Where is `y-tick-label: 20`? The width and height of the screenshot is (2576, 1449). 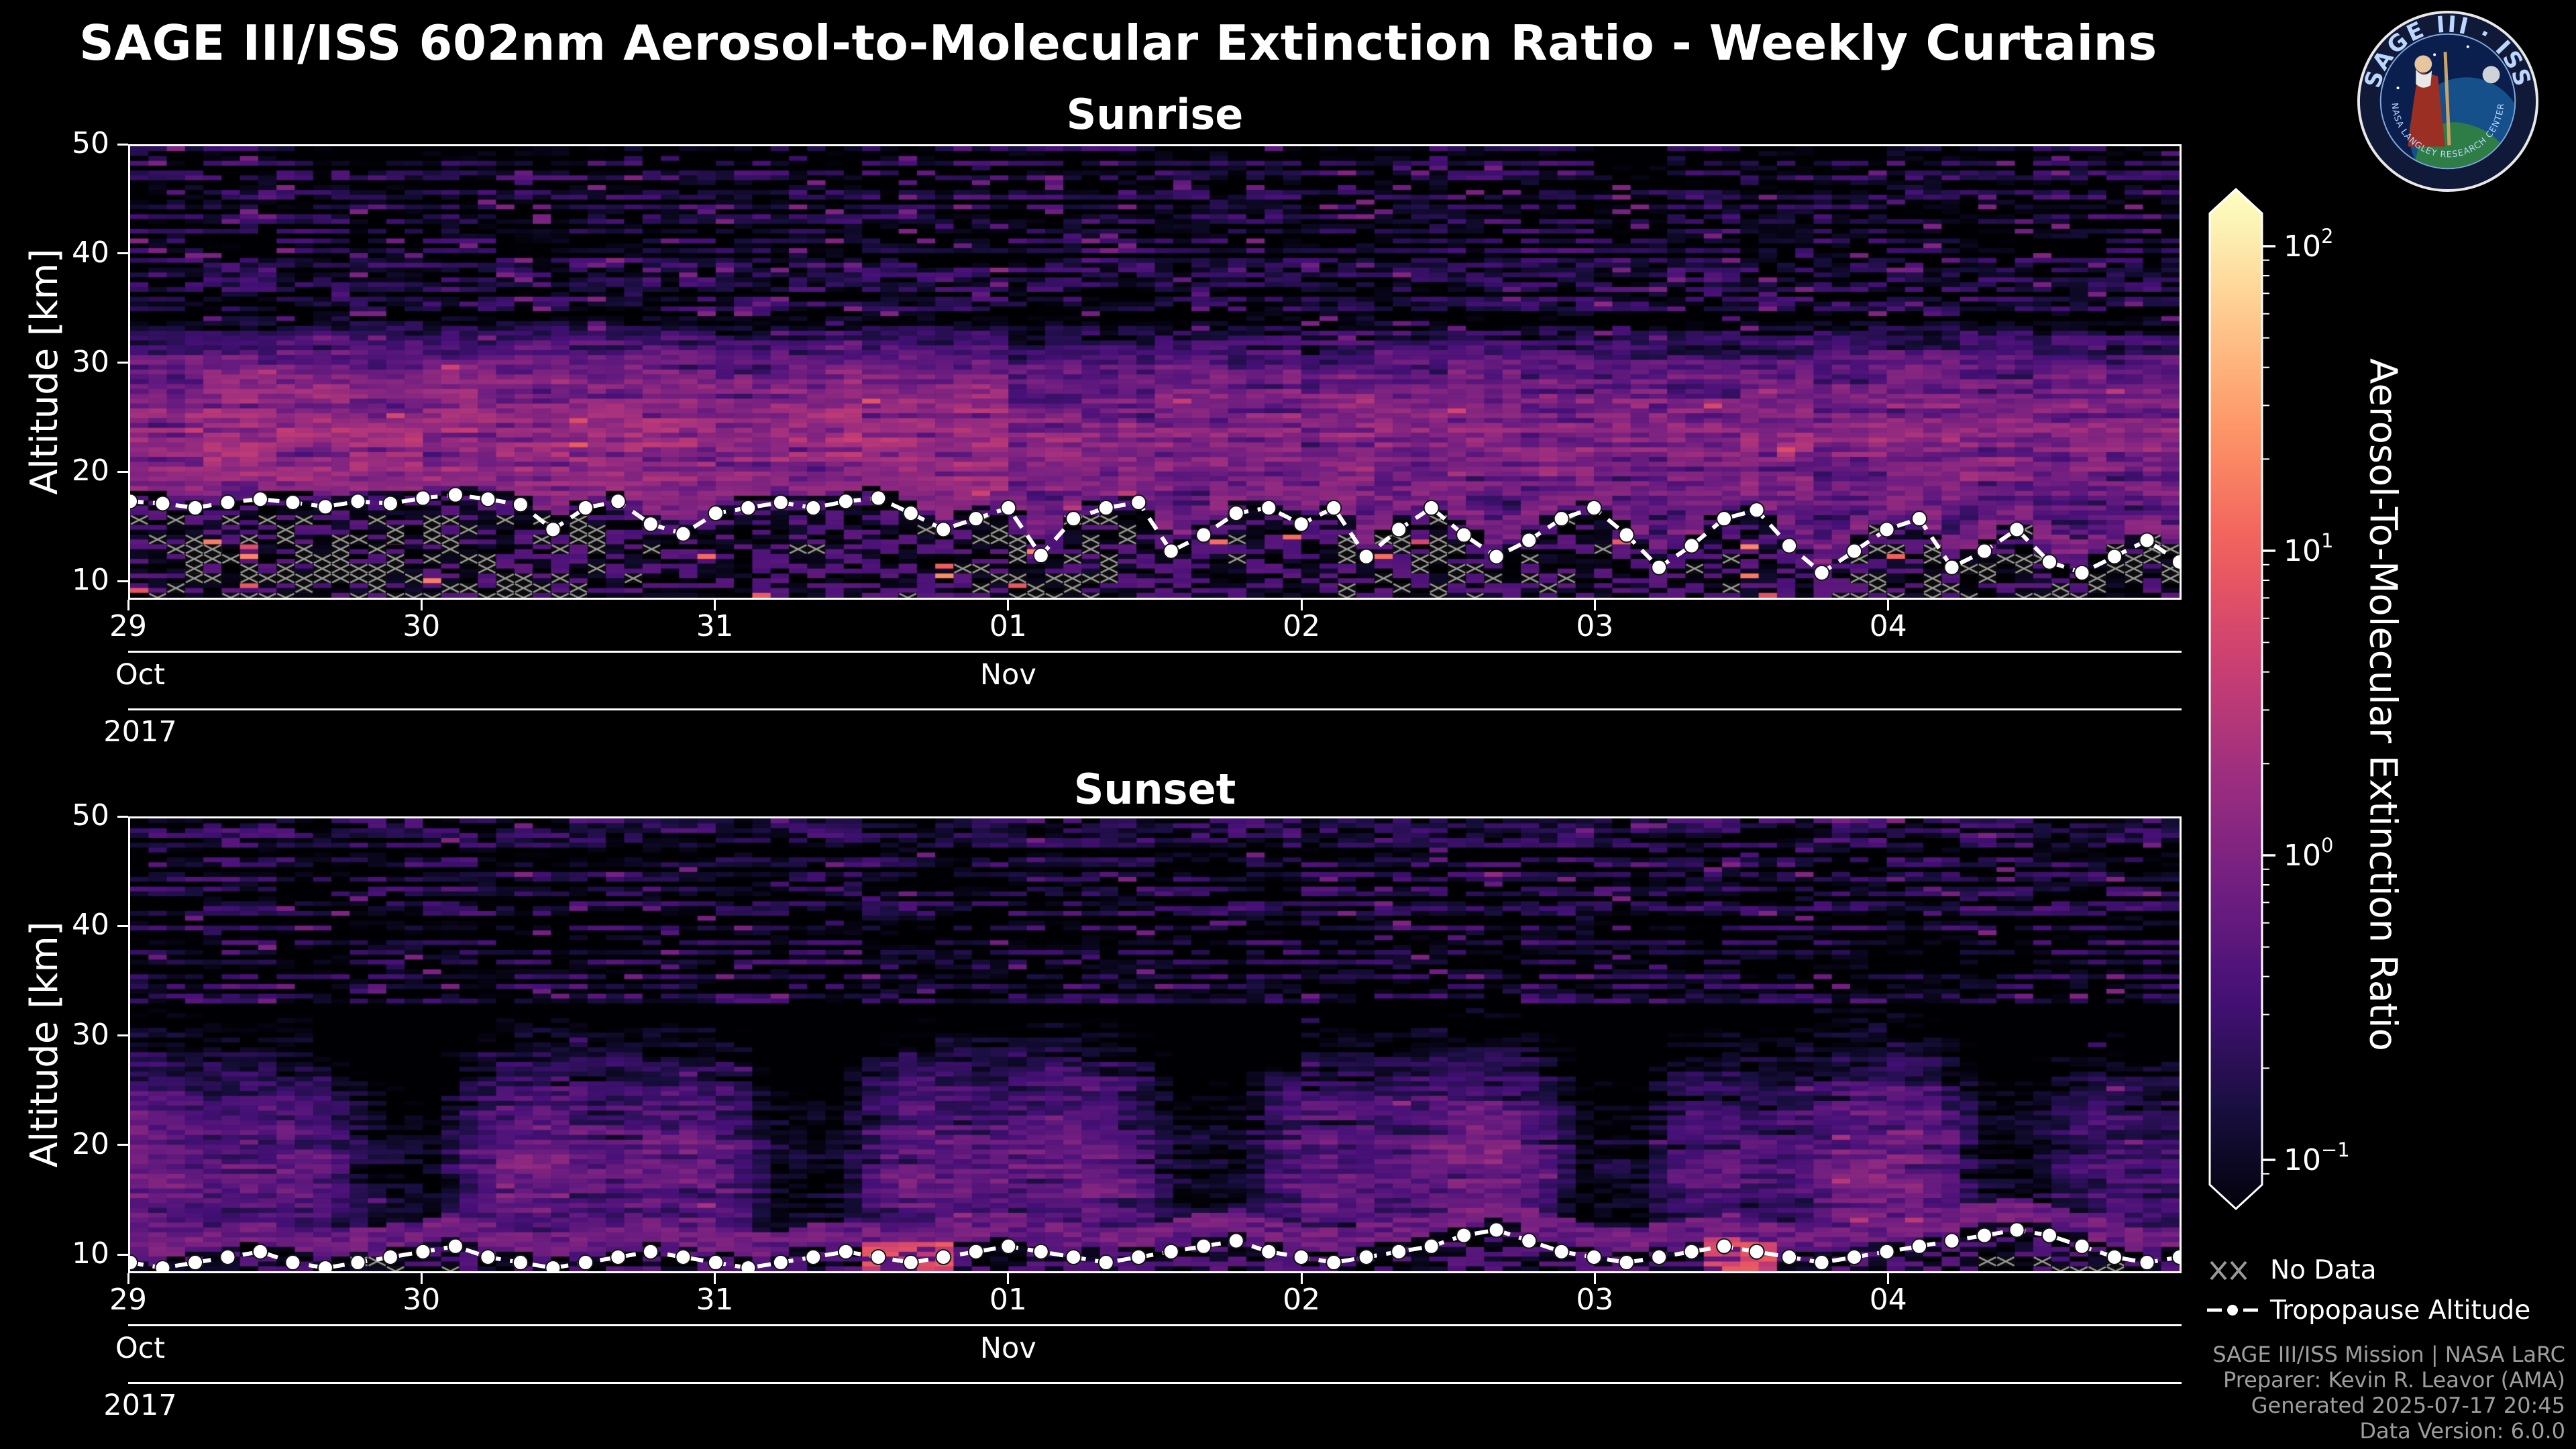
y-tick-label: 20 is located at coordinates (90, 1143).